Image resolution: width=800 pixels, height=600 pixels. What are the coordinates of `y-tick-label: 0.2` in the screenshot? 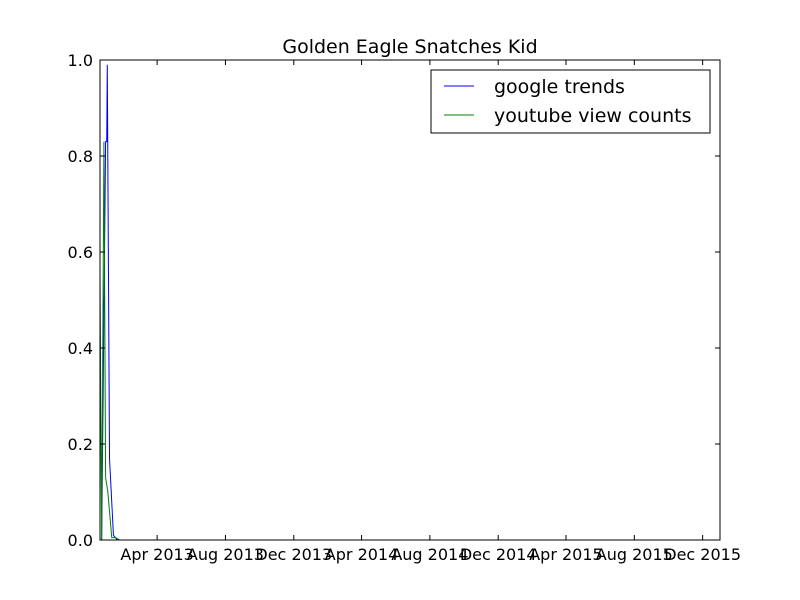 It's located at (80, 444).